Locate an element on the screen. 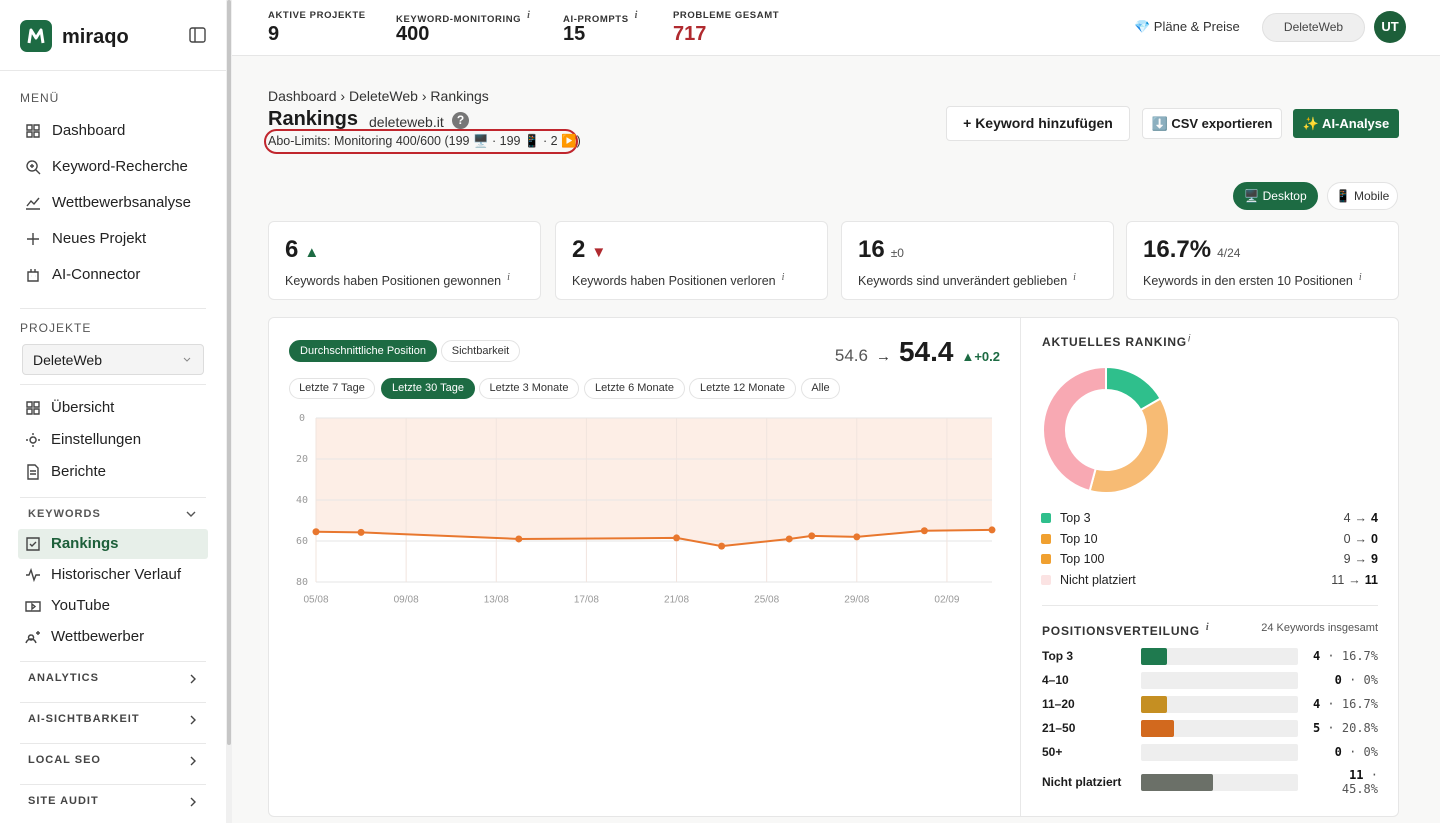  range-tab: Letzte 6 Monate is located at coordinates (634, 388).